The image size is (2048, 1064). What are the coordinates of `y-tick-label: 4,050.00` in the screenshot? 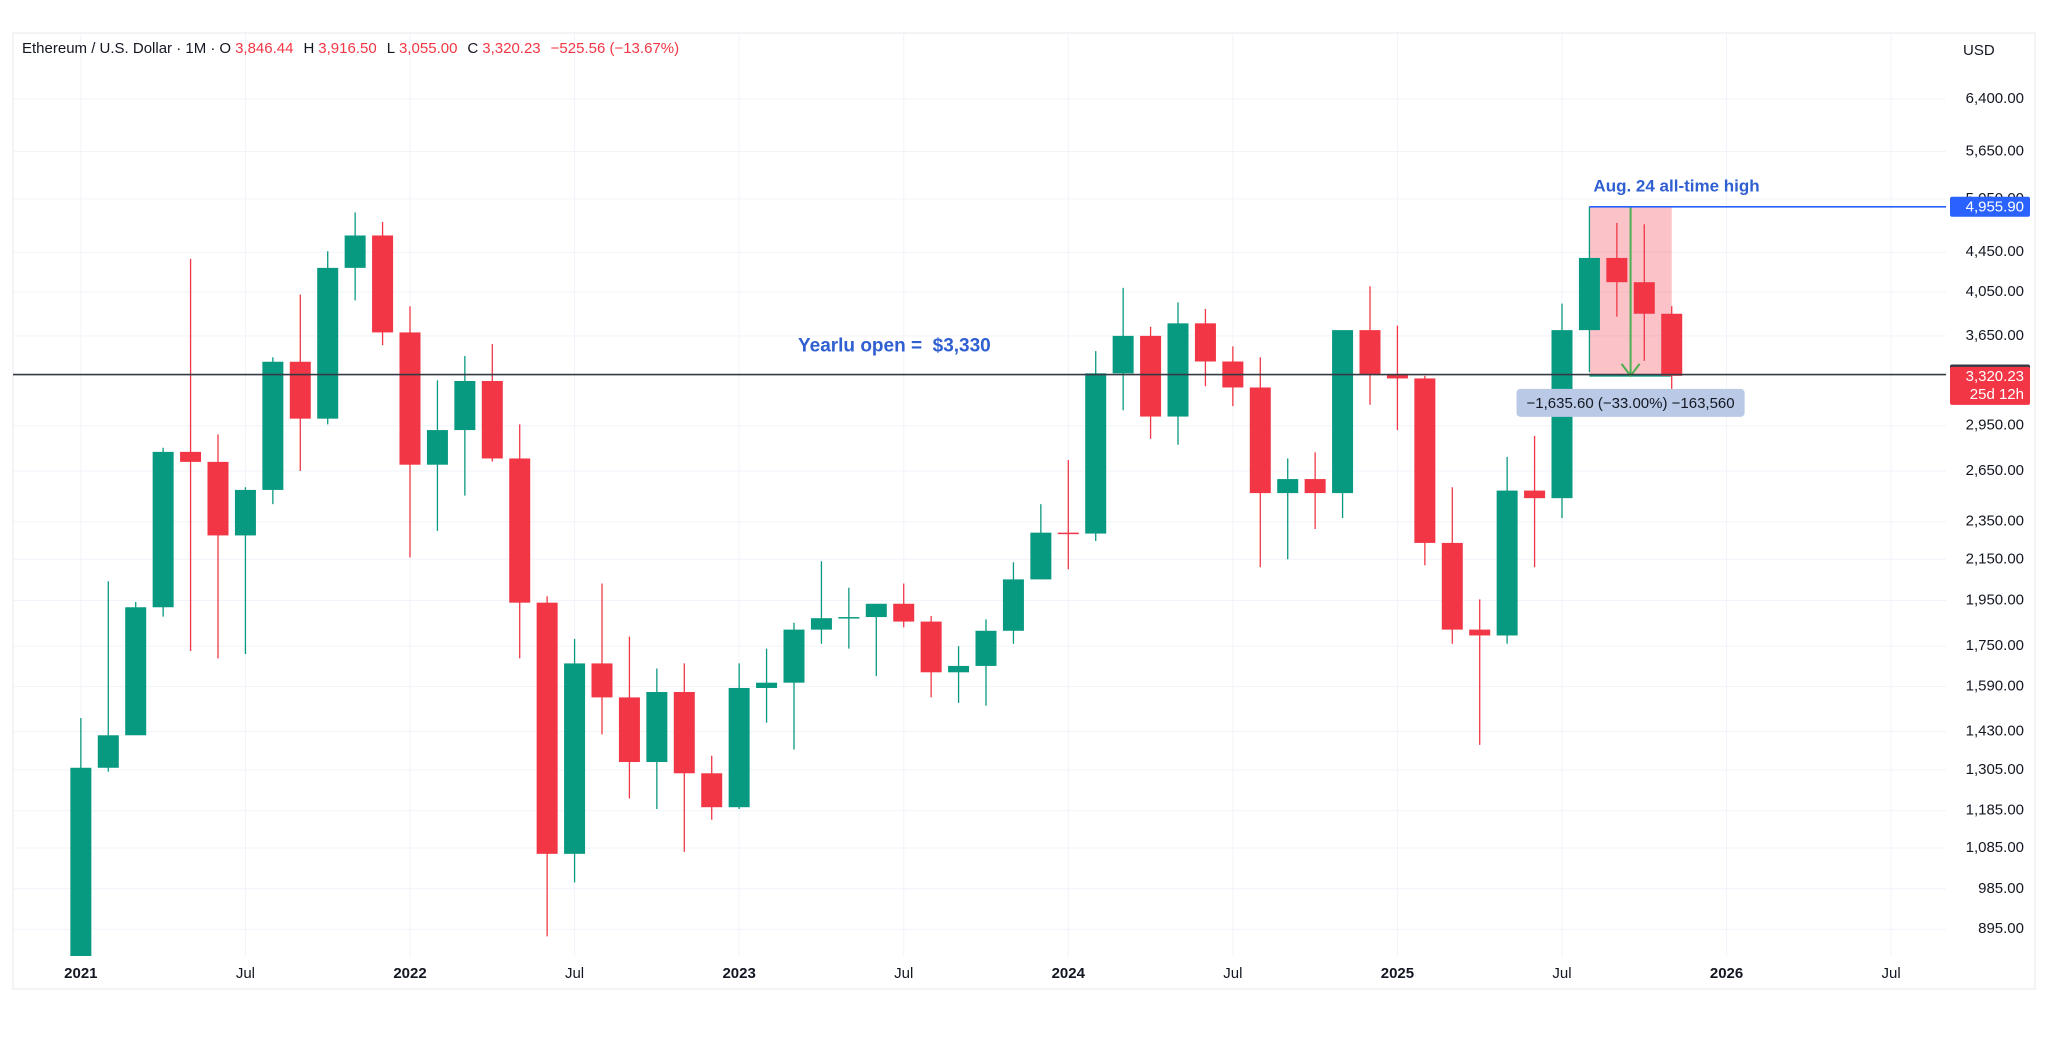 It's located at (1995, 291).